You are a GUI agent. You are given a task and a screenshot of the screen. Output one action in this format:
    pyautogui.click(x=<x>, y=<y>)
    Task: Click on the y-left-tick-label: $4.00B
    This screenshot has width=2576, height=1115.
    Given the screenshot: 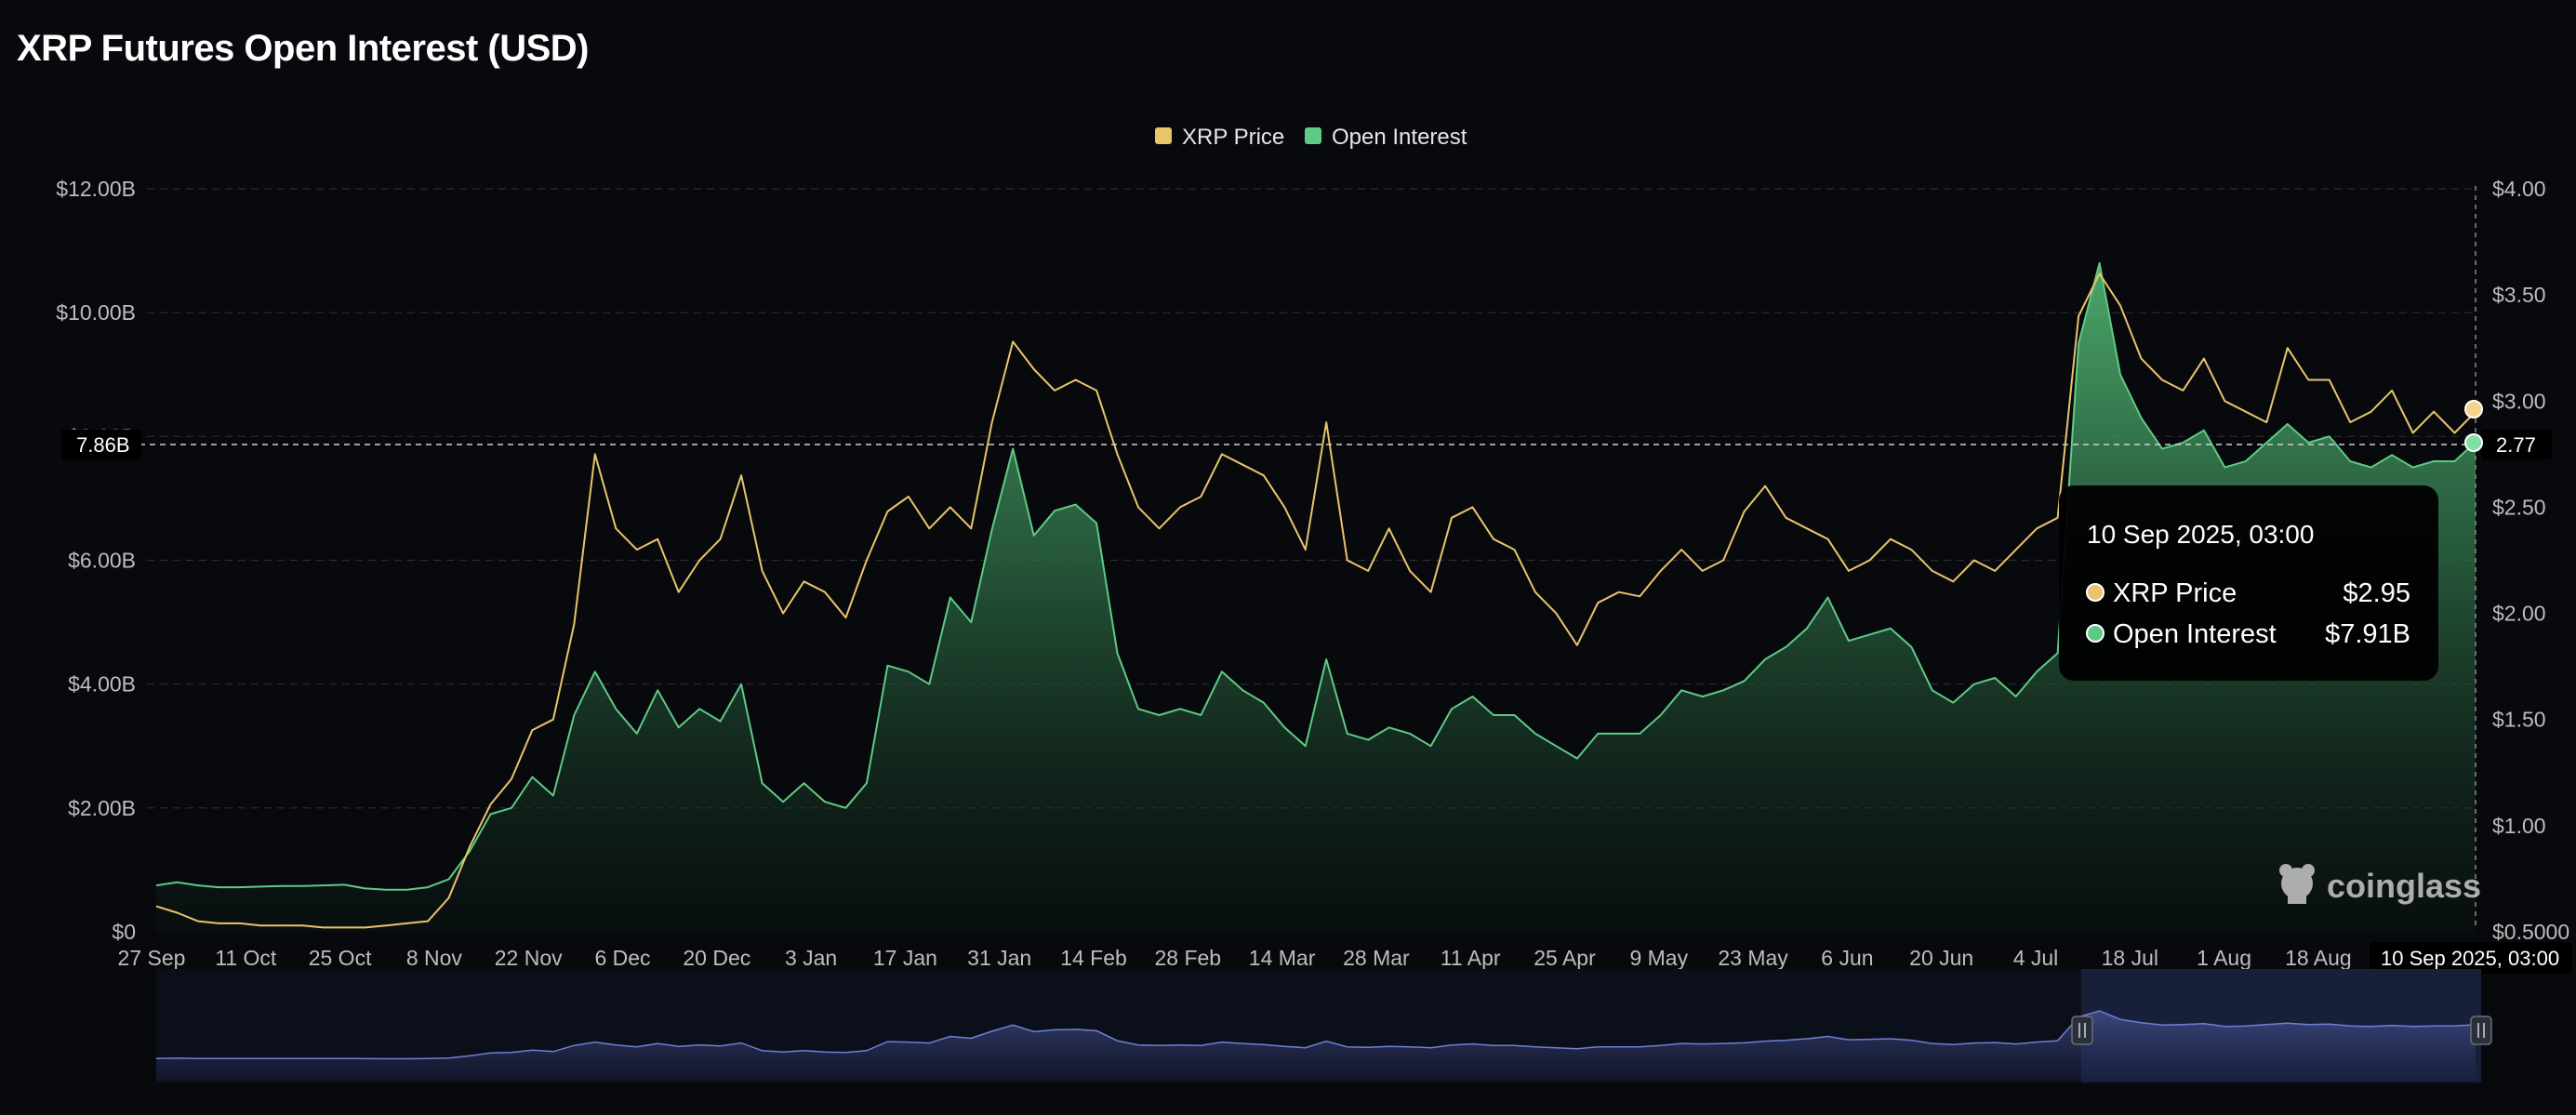 What is the action you would take?
    pyautogui.click(x=102, y=684)
    